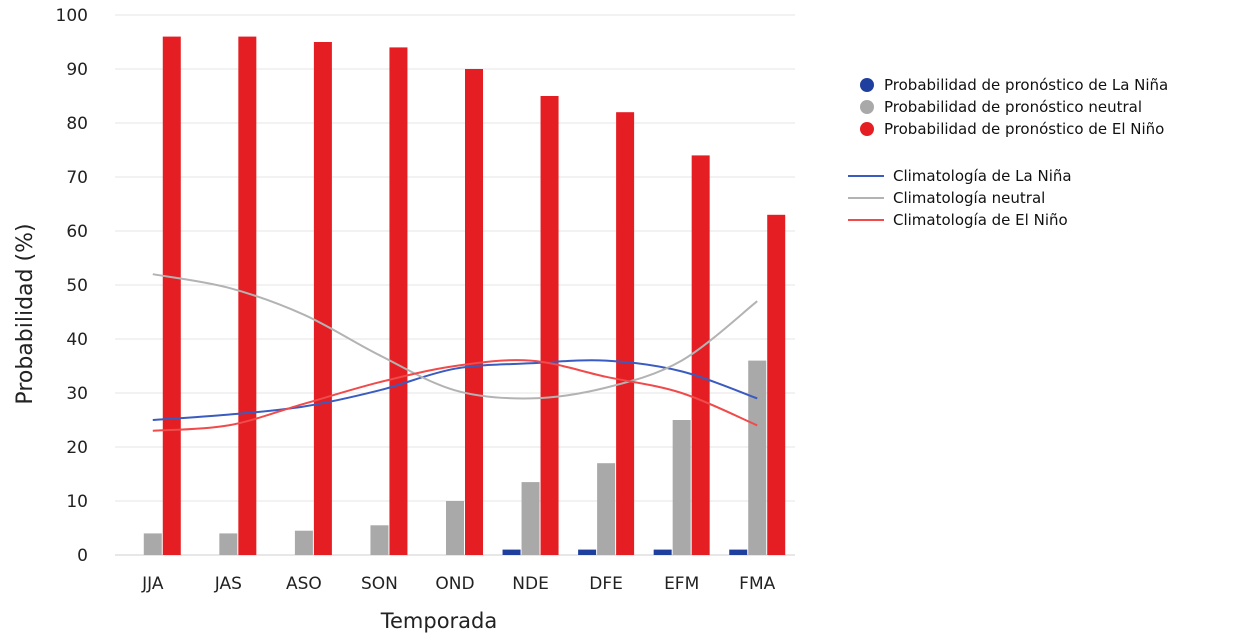 The width and height of the screenshot is (1255, 636). I want to click on y-tick-label: 70, so click(77, 178).